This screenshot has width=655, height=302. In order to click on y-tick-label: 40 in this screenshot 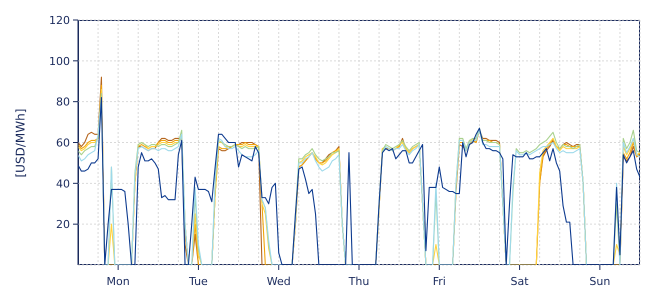, I will do `click(63, 183)`.